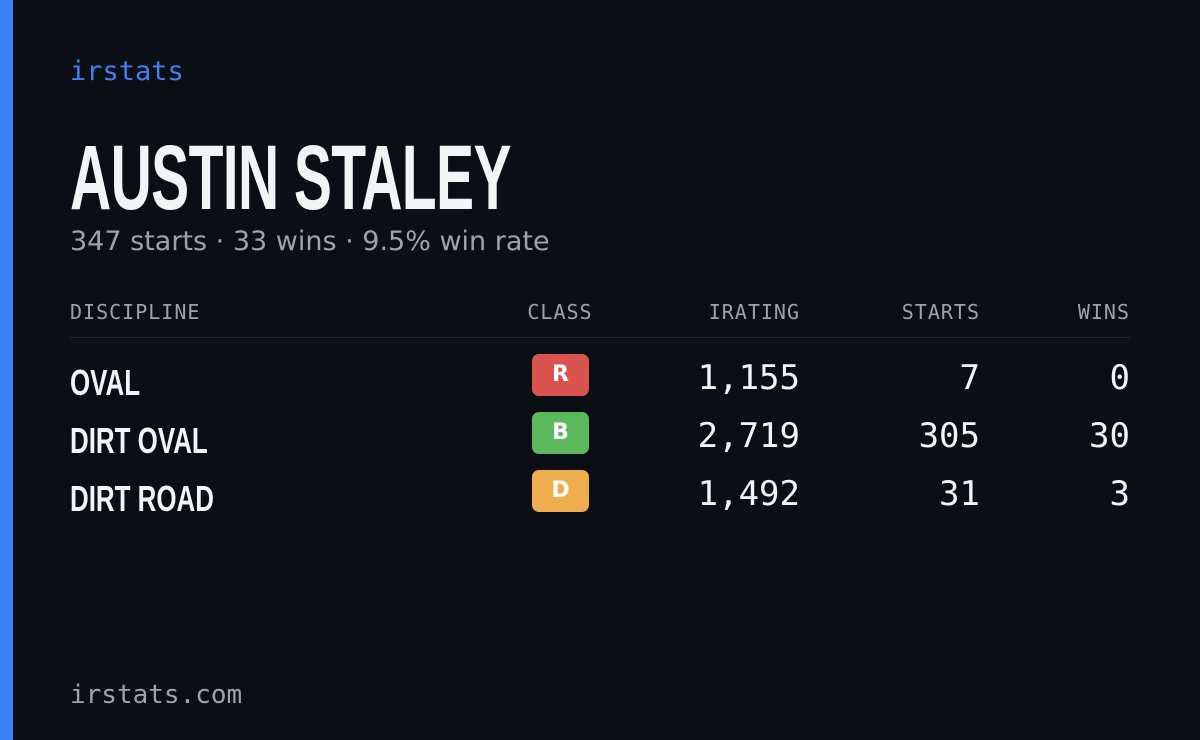 The height and width of the screenshot is (740, 1200). What do you see at coordinates (748, 378) in the screenshot?
I see `irating-value: 1,155` at bounding box center [748, 378].